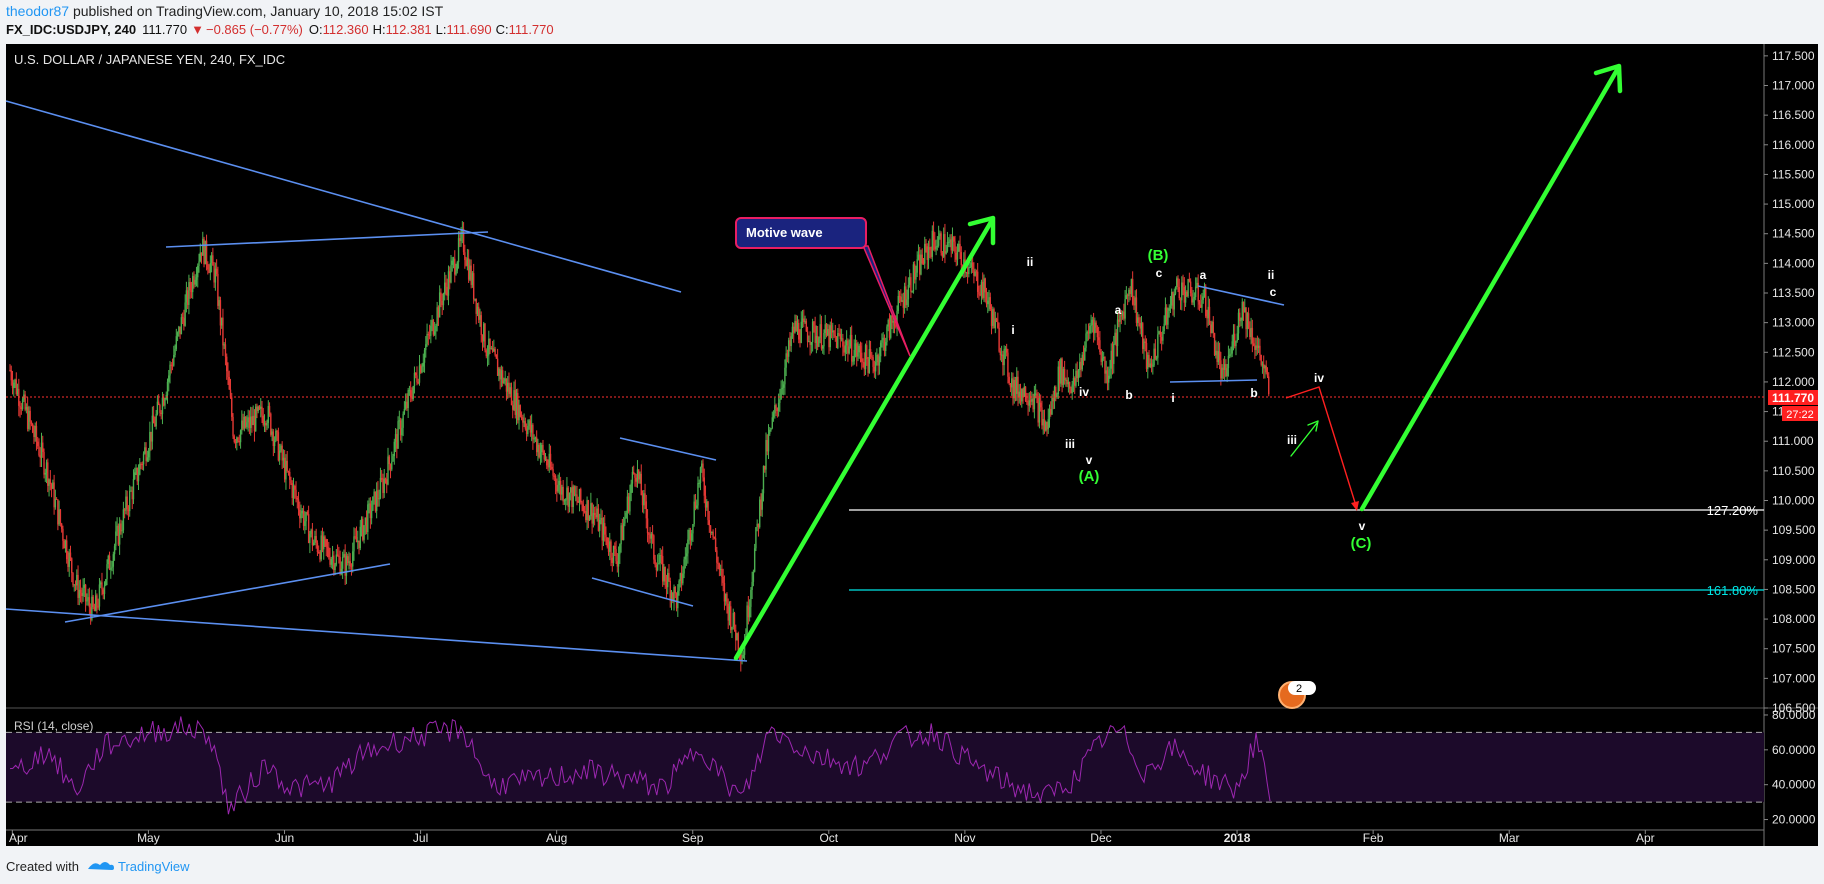  What do you see at coordinates (1313, 426) in the screenshot?
I see `small-wave-arrow-head` at bounding box center [1313, 426].